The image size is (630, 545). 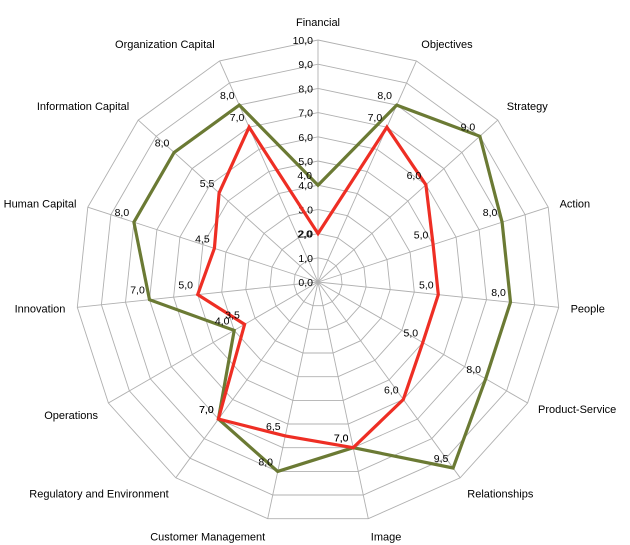 What do you see at coordinates (577, 410) in the screenshot?
I see `axis-label: Product-Service` at bounding box center [577, 410].